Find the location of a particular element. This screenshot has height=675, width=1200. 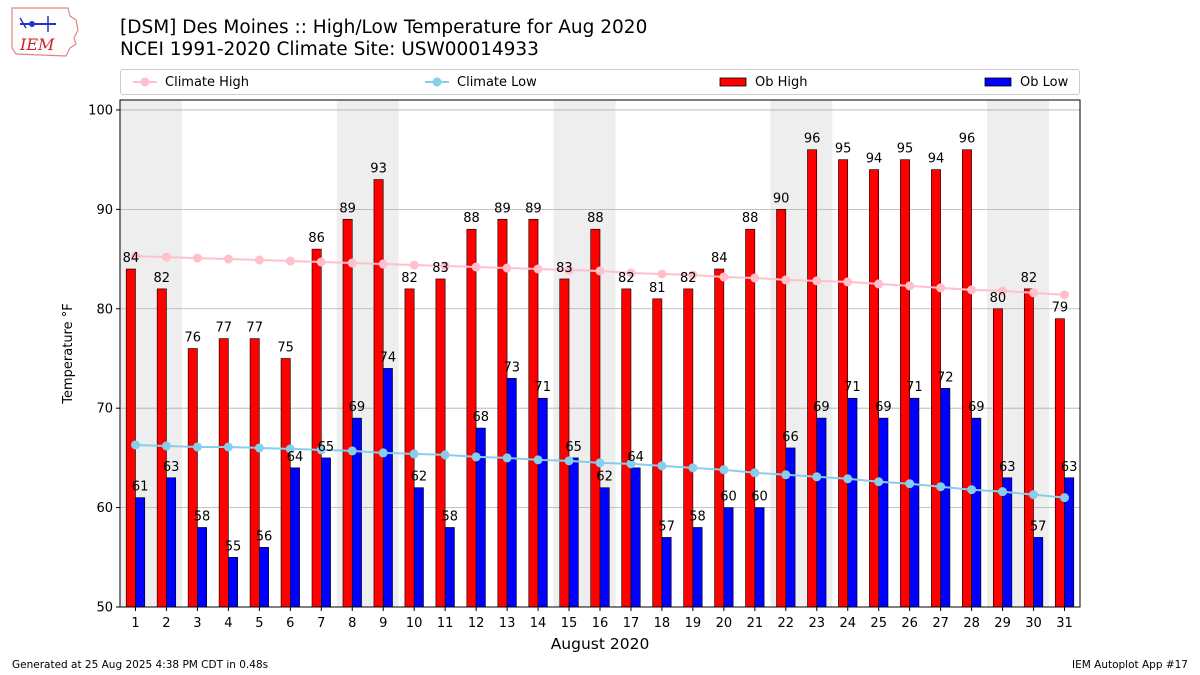

x-tick-label: 29 is located at coordinates (1002, 623).